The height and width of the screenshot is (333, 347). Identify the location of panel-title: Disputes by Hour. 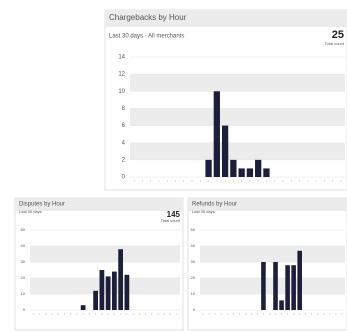
(42, 205).